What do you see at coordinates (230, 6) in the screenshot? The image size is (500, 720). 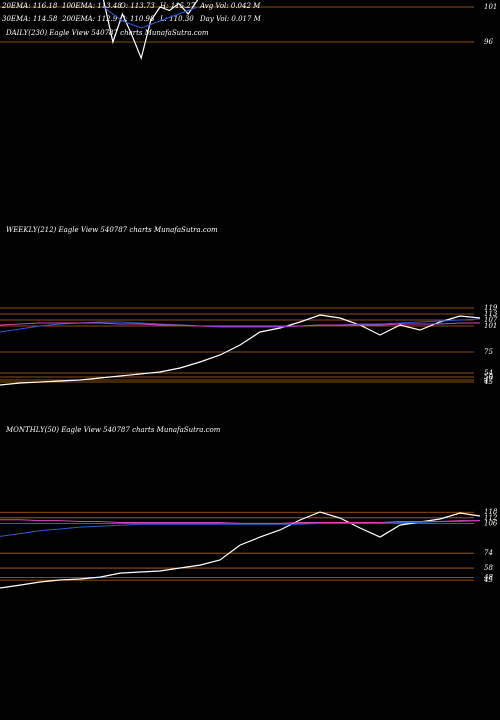 I see `stat-label: Avg Vol: 0.042 M` at bounding box center [230, 6].